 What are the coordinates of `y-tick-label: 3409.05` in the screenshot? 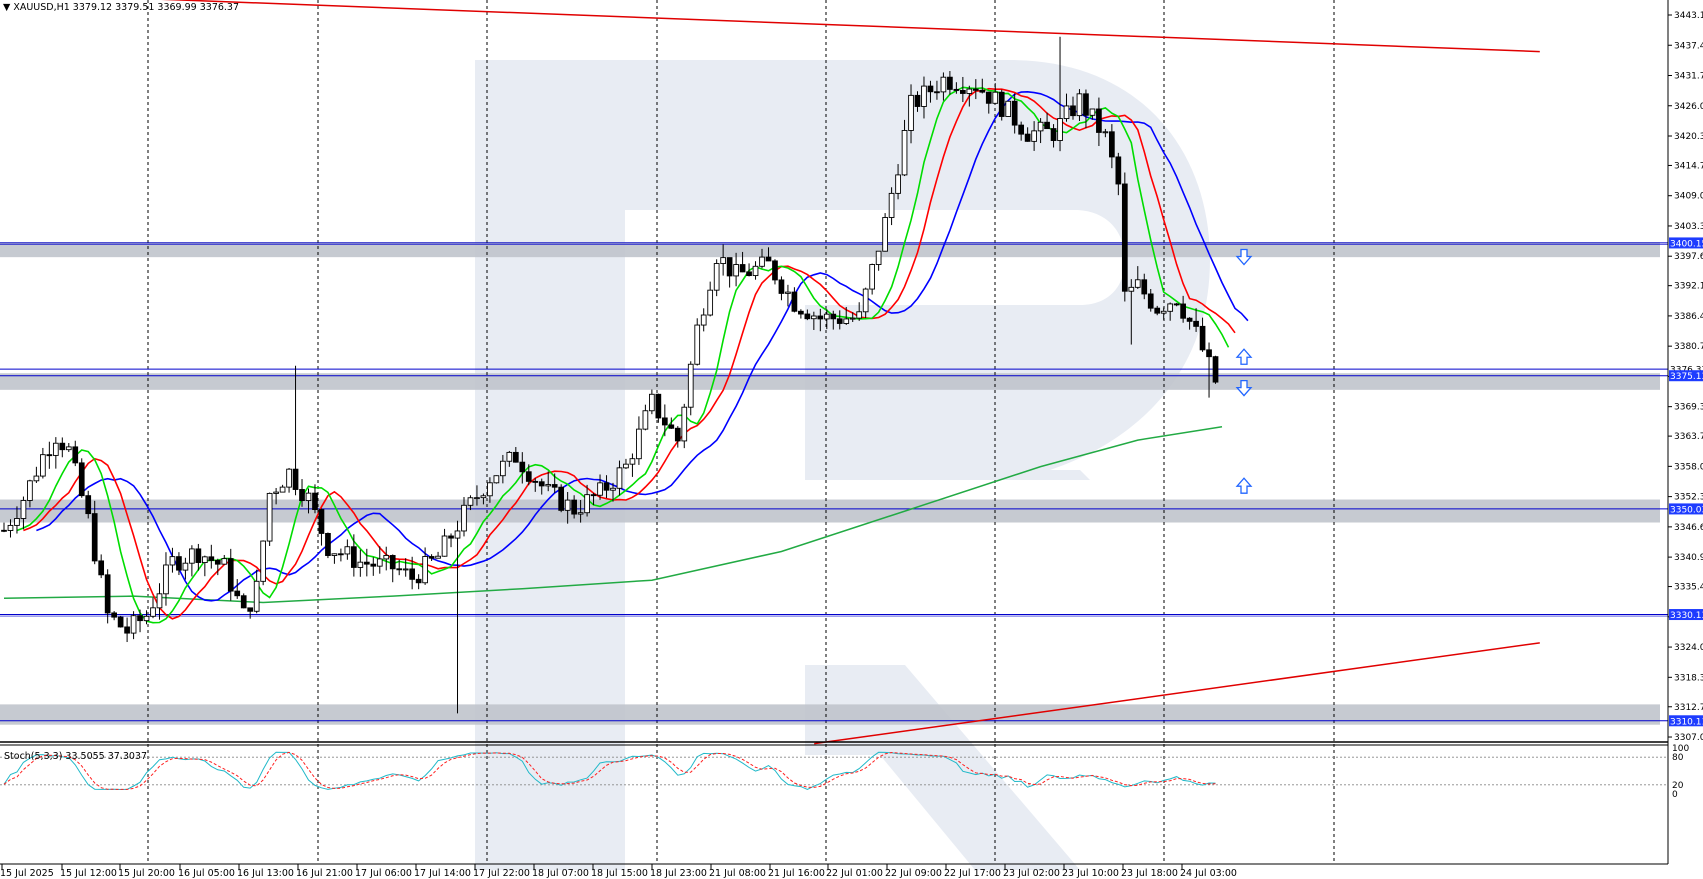 It's located at (1688, 197).